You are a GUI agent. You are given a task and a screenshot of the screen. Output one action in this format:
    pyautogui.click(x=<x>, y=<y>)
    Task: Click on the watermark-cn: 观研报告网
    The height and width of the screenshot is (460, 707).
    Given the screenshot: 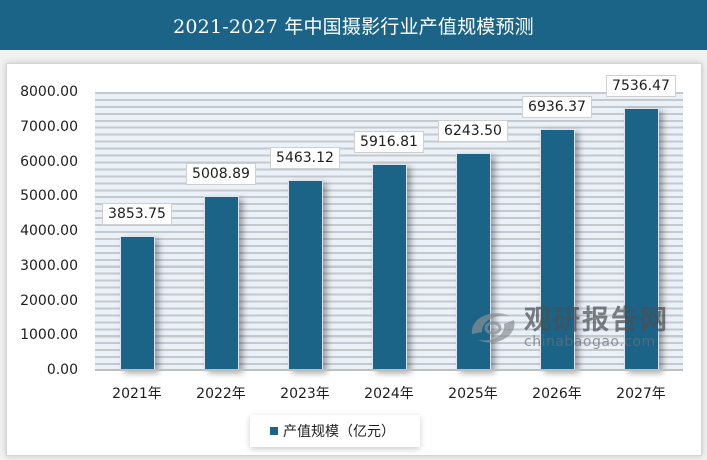 What is the action you would take?
    pyautogui.click(x=596, y=320)
    